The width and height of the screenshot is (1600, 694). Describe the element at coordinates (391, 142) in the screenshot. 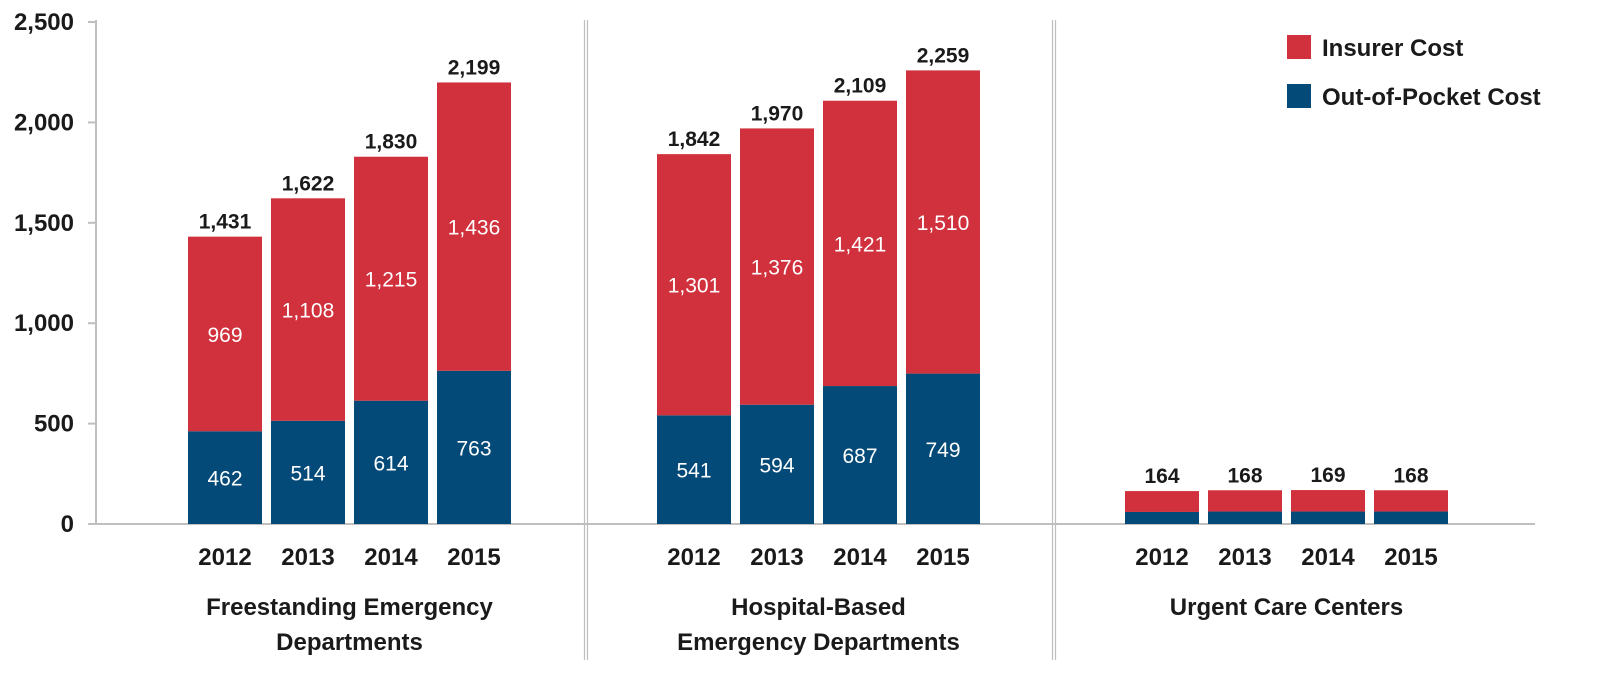

I see `data-label-total: 1,830` at that location.